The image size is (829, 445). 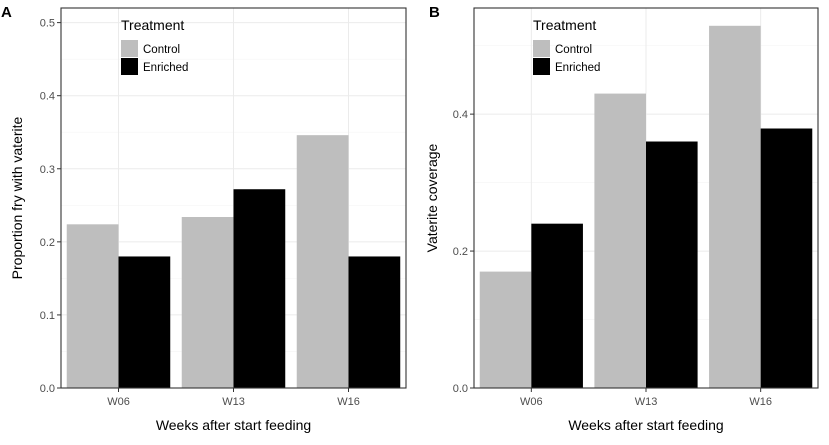 I want to click on panel-tag: B, so click(x=434, y=12).